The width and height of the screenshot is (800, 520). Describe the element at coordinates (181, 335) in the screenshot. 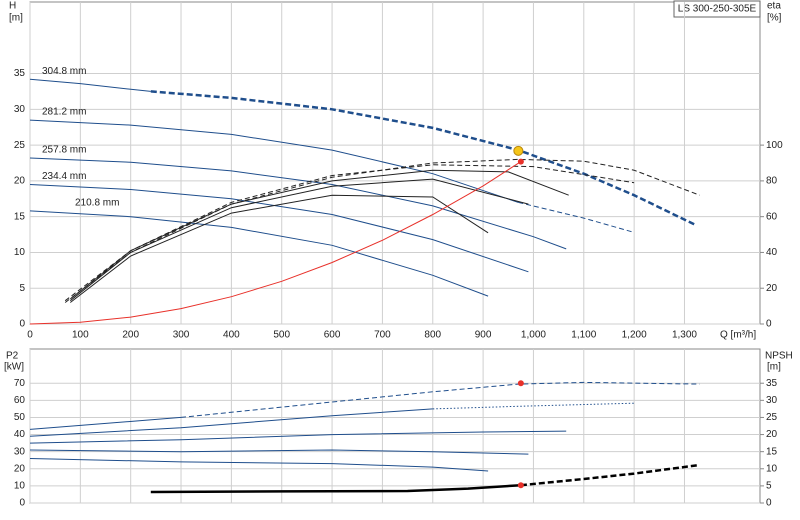

I see `x-tick-label: 300` at that location.